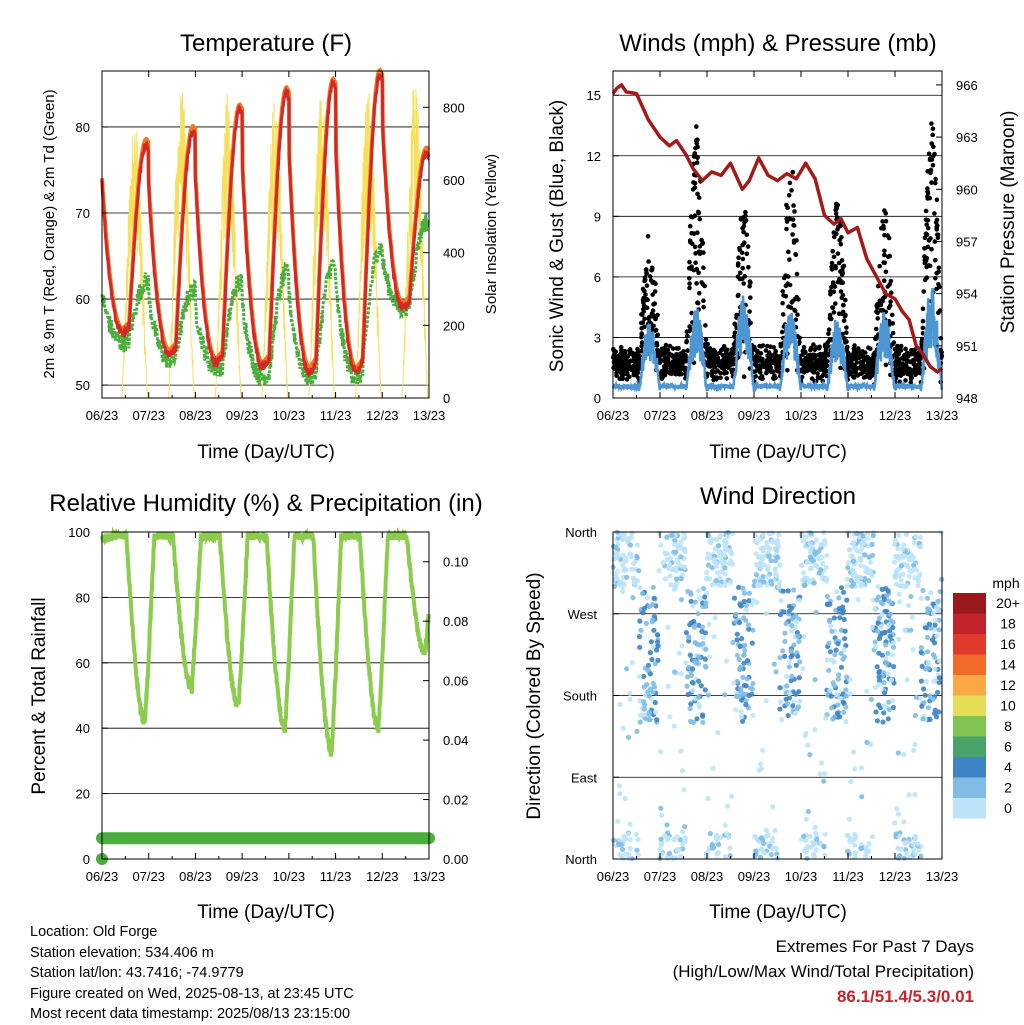  What do you see at coordinates (613, 876) in the screenshot?
I see `x-tick-label: 06/23` at bounding box center [613, 876].